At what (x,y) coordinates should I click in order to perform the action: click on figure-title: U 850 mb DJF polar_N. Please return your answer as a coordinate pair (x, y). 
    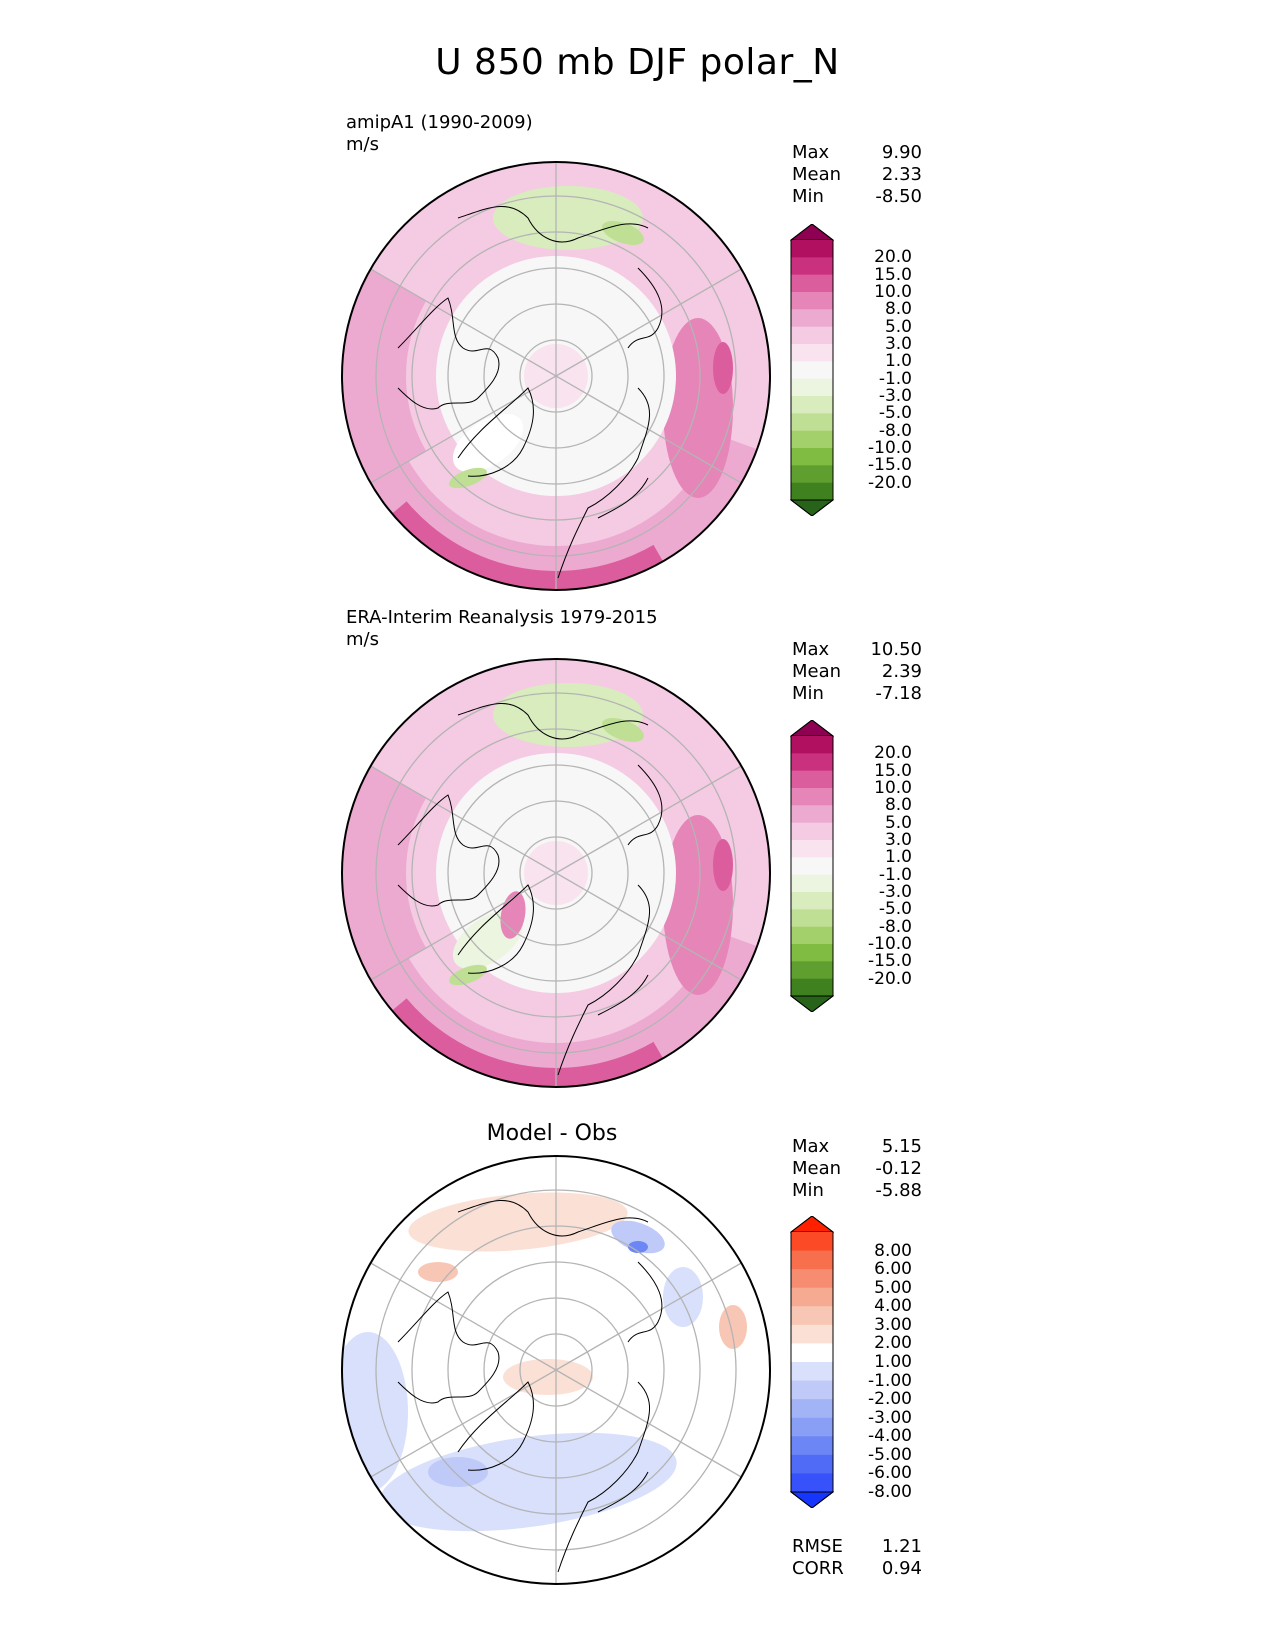
    Looking at the image, I should click on (637, 62).